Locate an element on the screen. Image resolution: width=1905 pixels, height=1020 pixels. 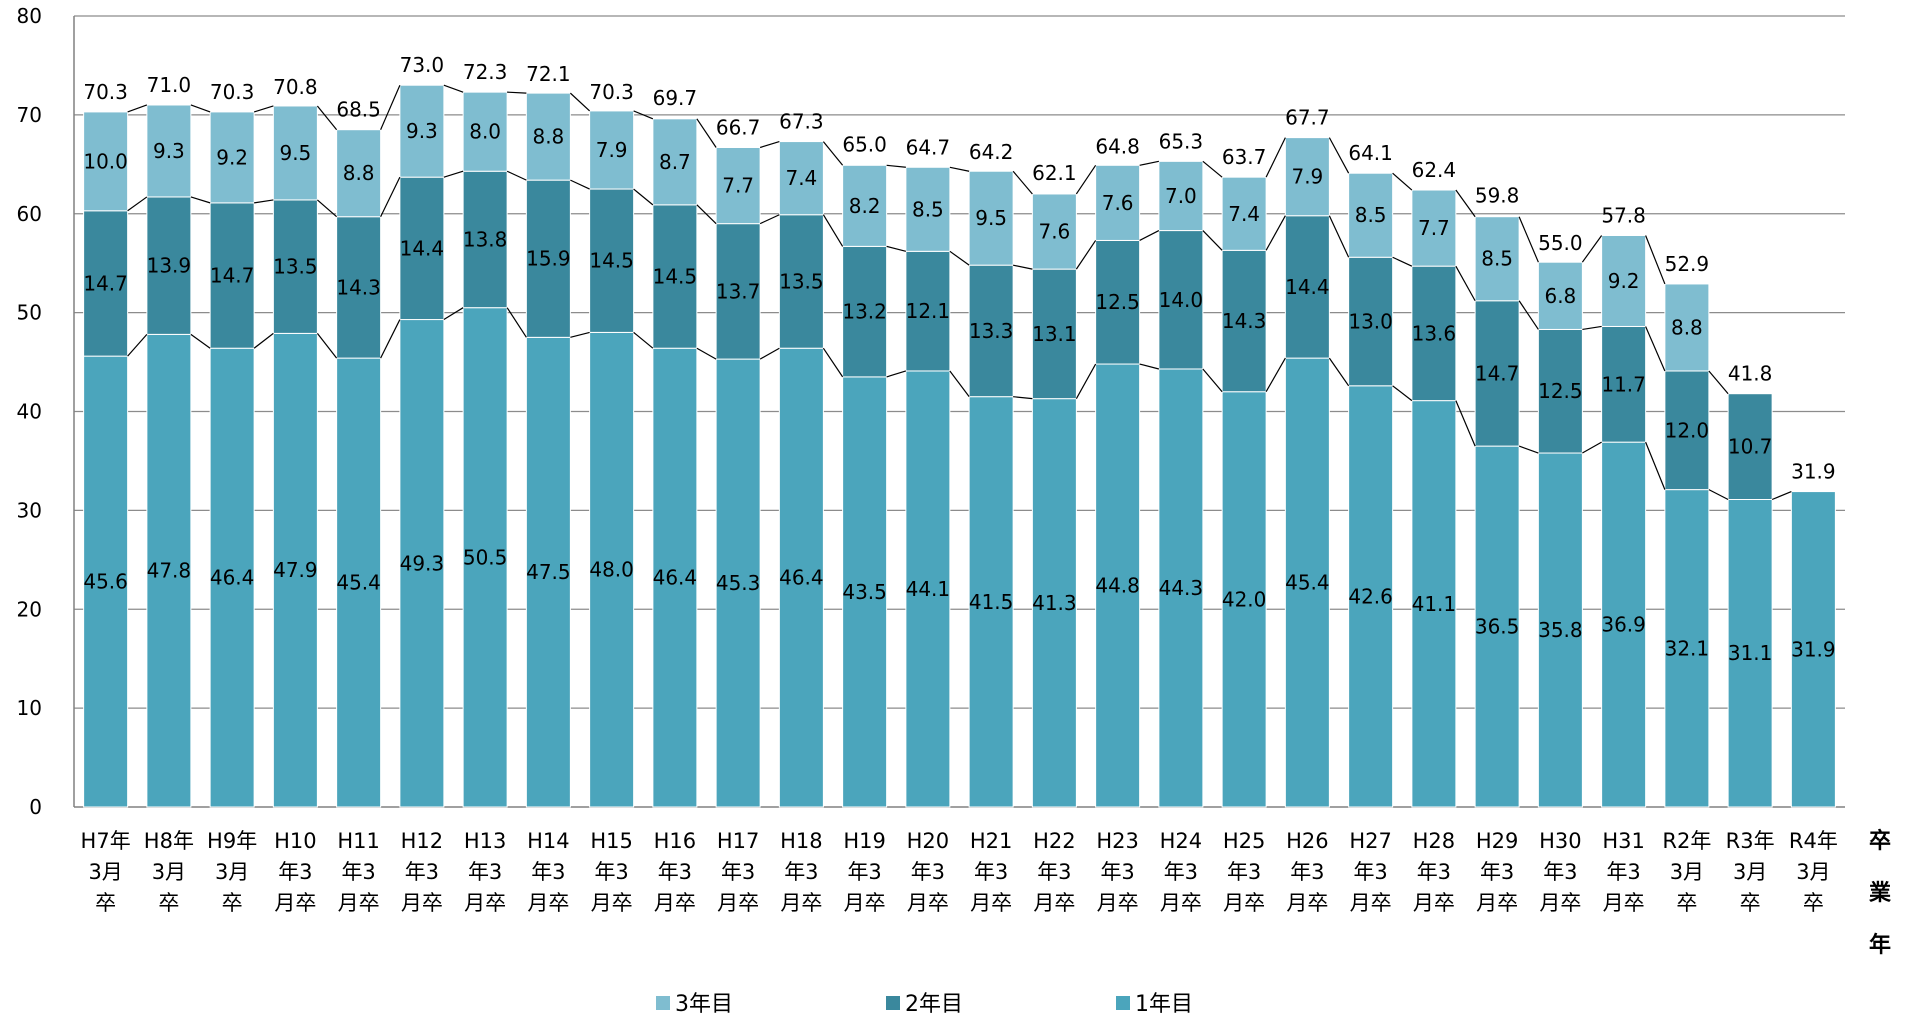
x-tick-label: H26 年3 月卒 is located at coordinates (1307, 872).